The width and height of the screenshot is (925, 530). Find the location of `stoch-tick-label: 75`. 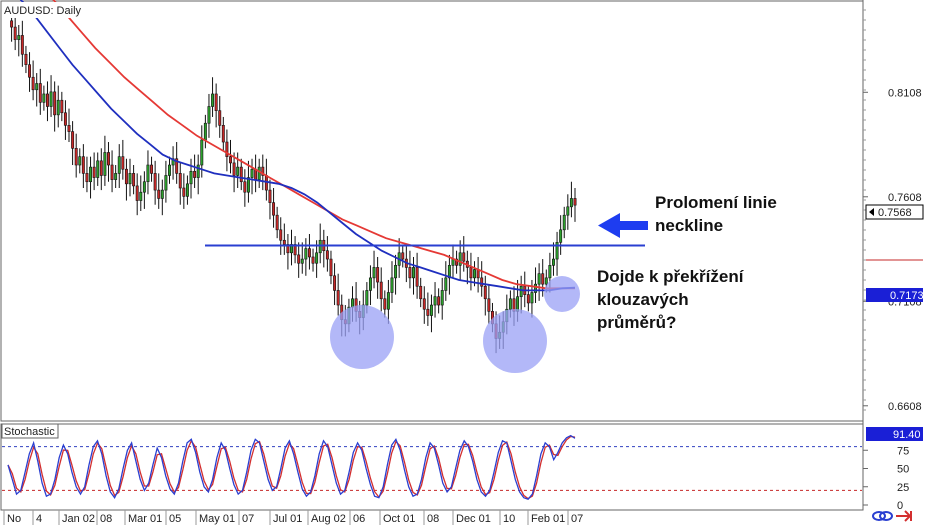

stoch-tick-label: 75 is located at coordinates (903, 451).